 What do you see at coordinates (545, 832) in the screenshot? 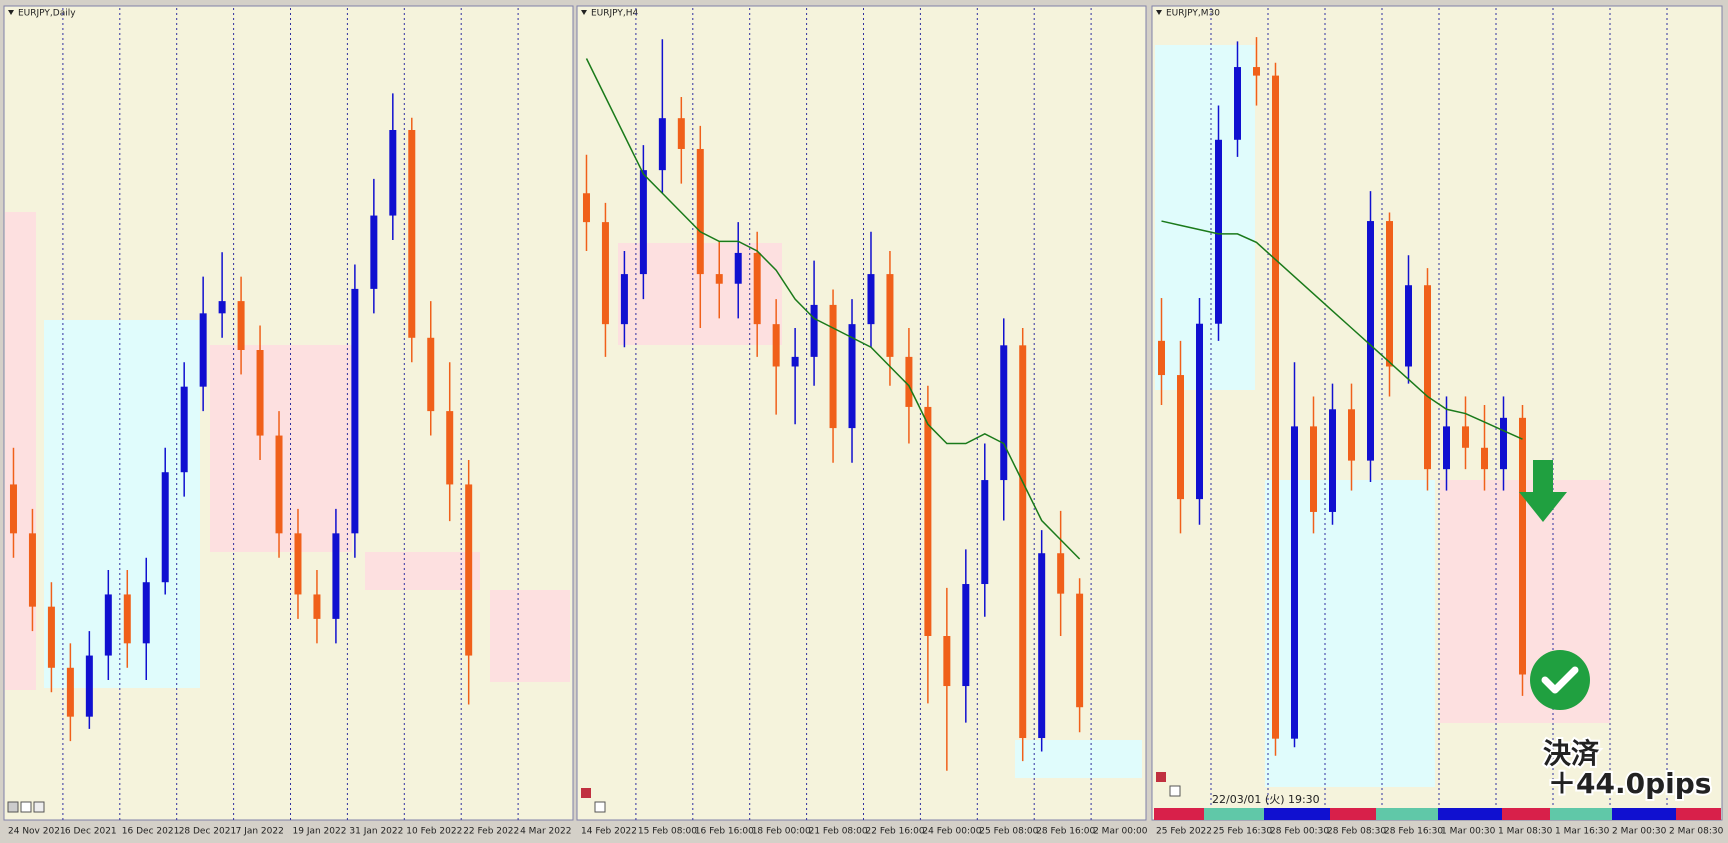
I see `x-tick-label: 4 Mar 2022` at bounding box center [545, 832].